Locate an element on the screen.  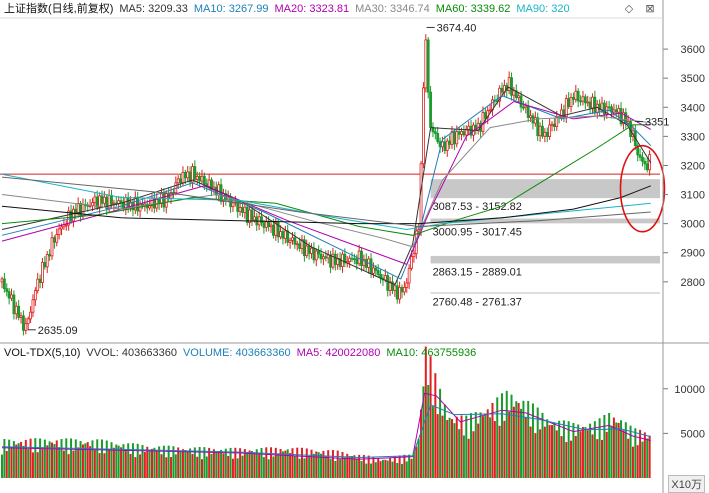
price-legend-item-0: MA5: 3209.33 is located at coordinates (153, 9).